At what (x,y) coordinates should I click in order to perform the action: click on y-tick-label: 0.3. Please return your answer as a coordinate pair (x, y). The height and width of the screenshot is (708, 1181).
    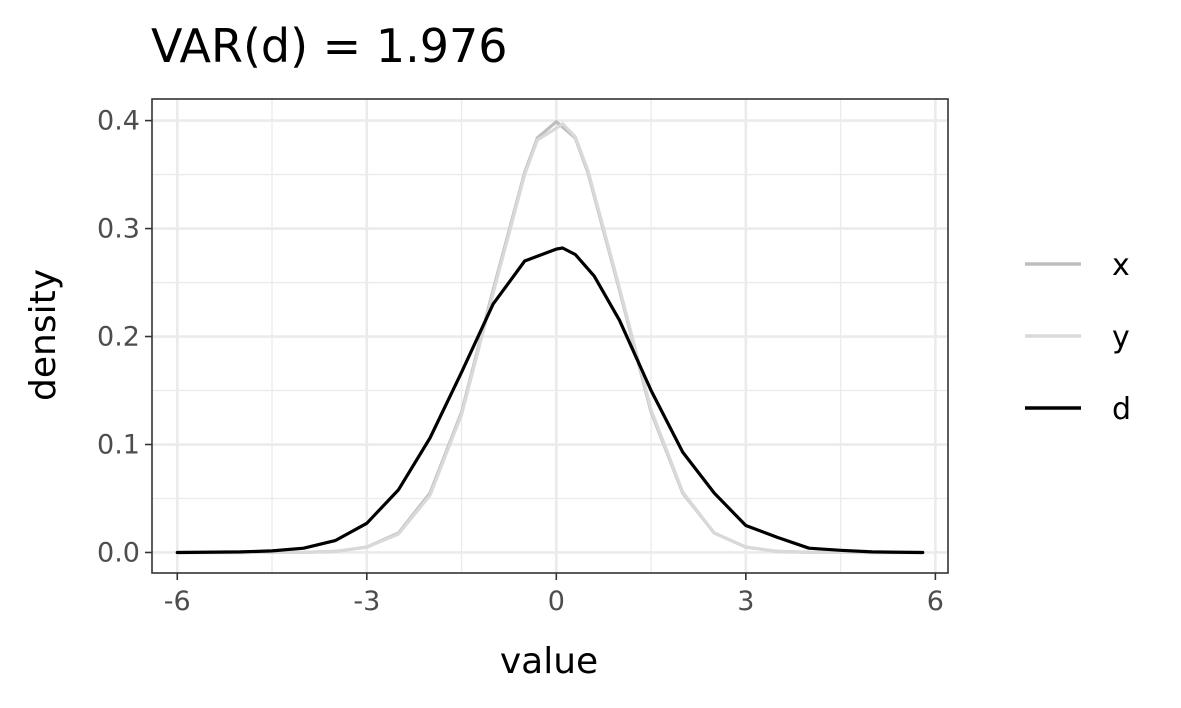
    Looking at the image, I should click on (118, 229).